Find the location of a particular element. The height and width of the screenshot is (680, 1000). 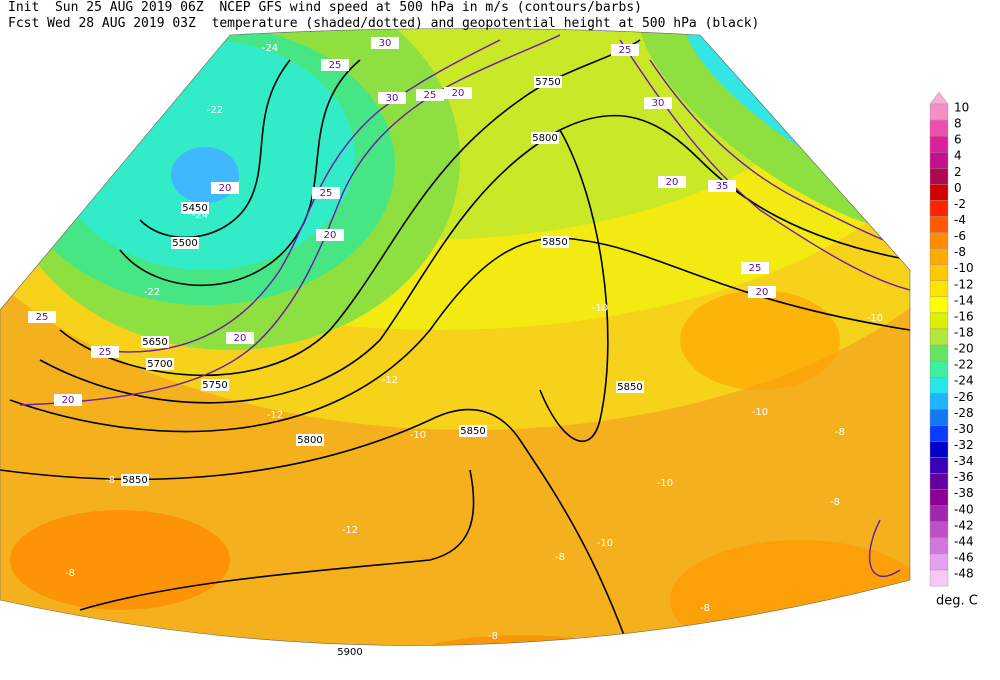

colorbar-label: -6 is located at coordinates (960, 236).